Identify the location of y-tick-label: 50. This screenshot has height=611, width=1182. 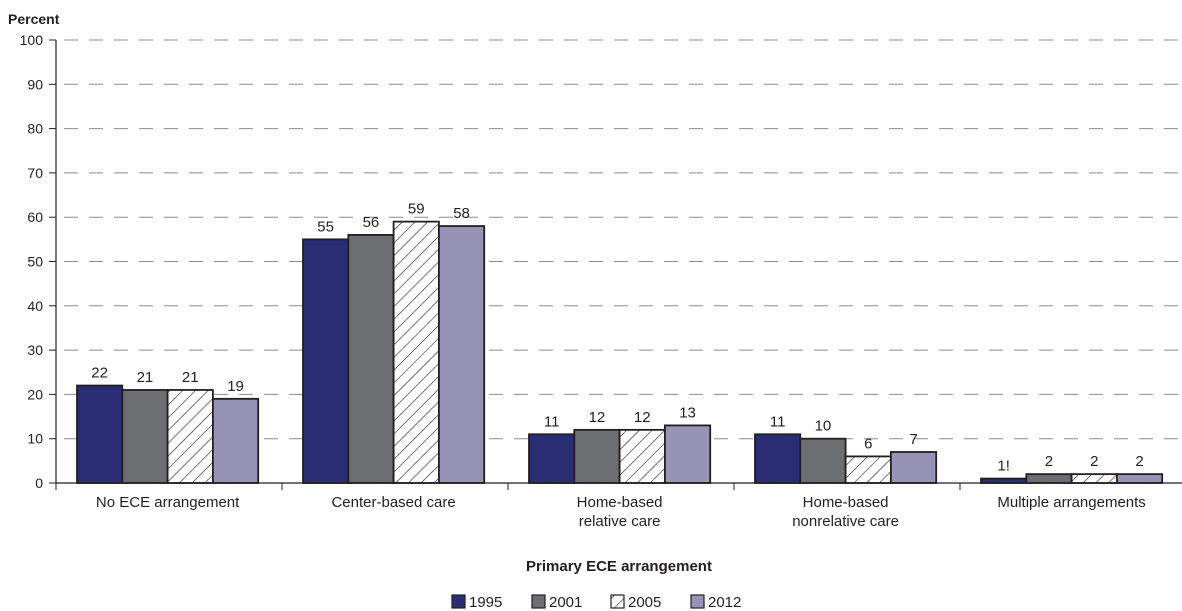
(35, 262).